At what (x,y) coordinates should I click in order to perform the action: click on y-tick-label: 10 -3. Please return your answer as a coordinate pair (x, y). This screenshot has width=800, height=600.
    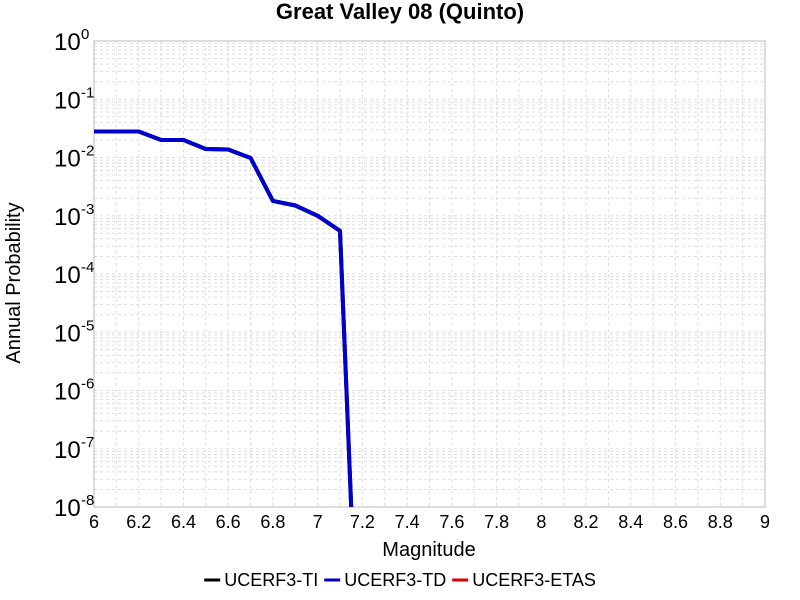
    Looking at the image, I should click on (74, 216).